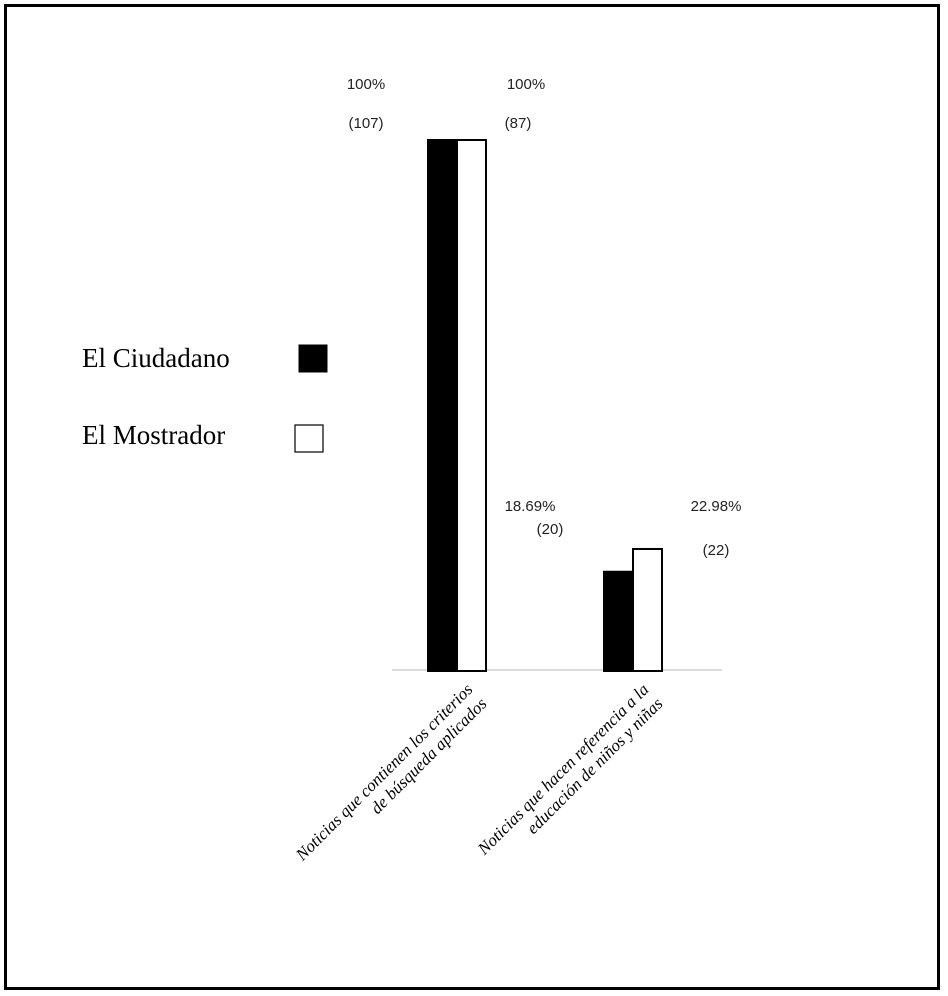 The height and width of the screenshot is (996, 948). Describe the element at coordinates (153, 435) in the screenshot. I see `legend-label-el-mostrador: El Mostrador` at that location.